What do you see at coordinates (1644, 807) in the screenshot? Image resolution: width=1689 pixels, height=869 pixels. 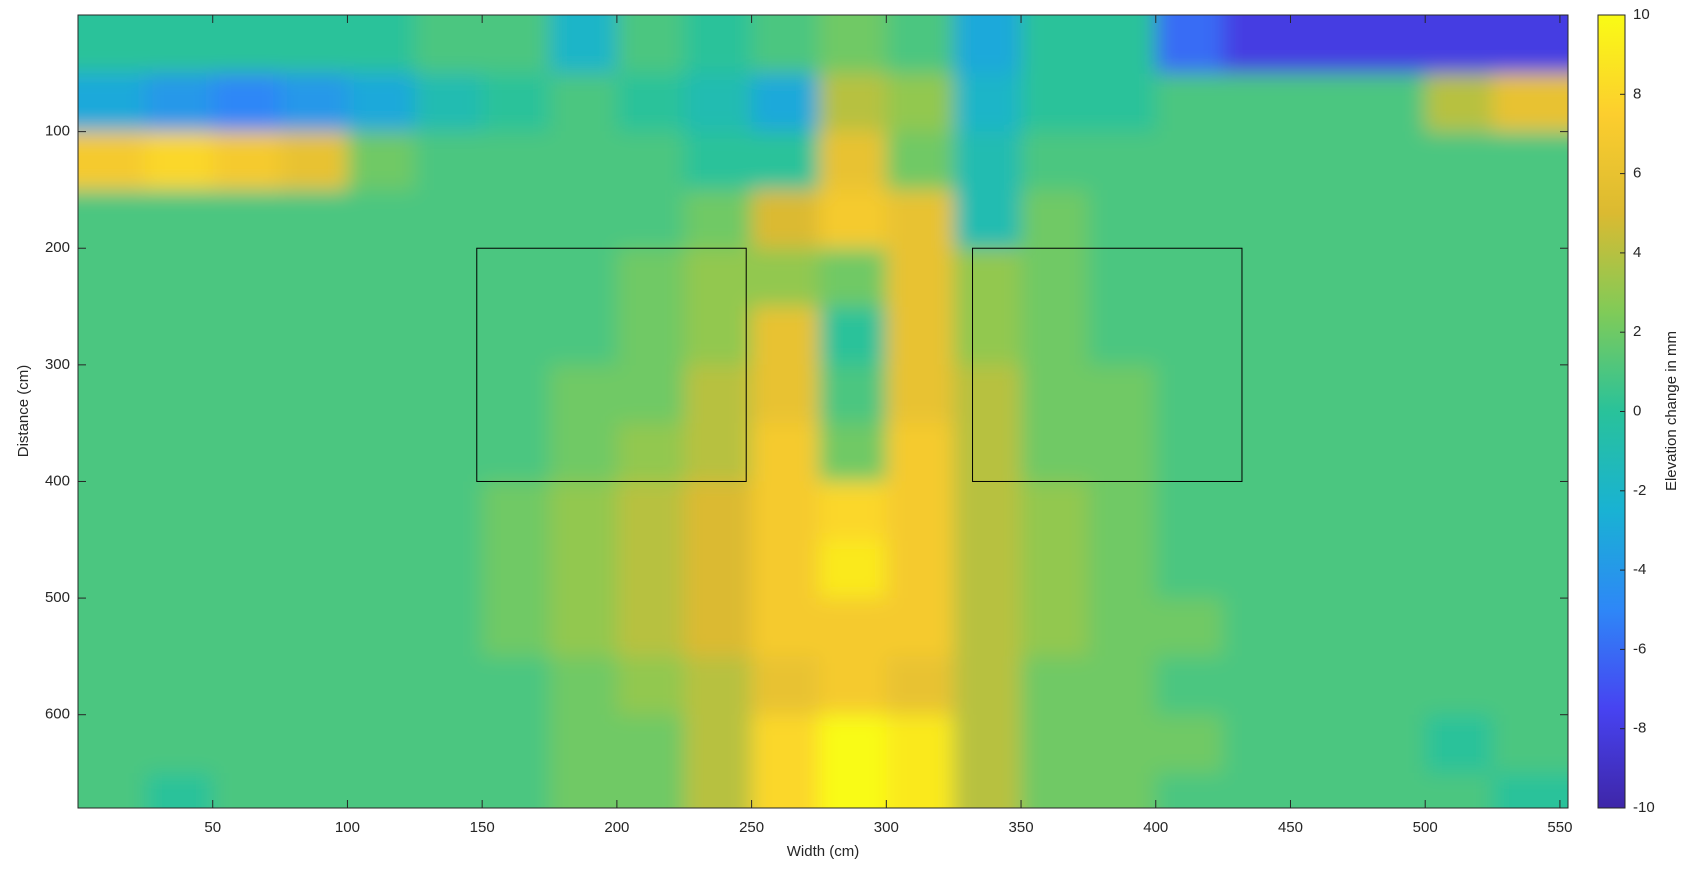 I see `colorbar-tick-label: -10` at bounding box center [1644, 807].